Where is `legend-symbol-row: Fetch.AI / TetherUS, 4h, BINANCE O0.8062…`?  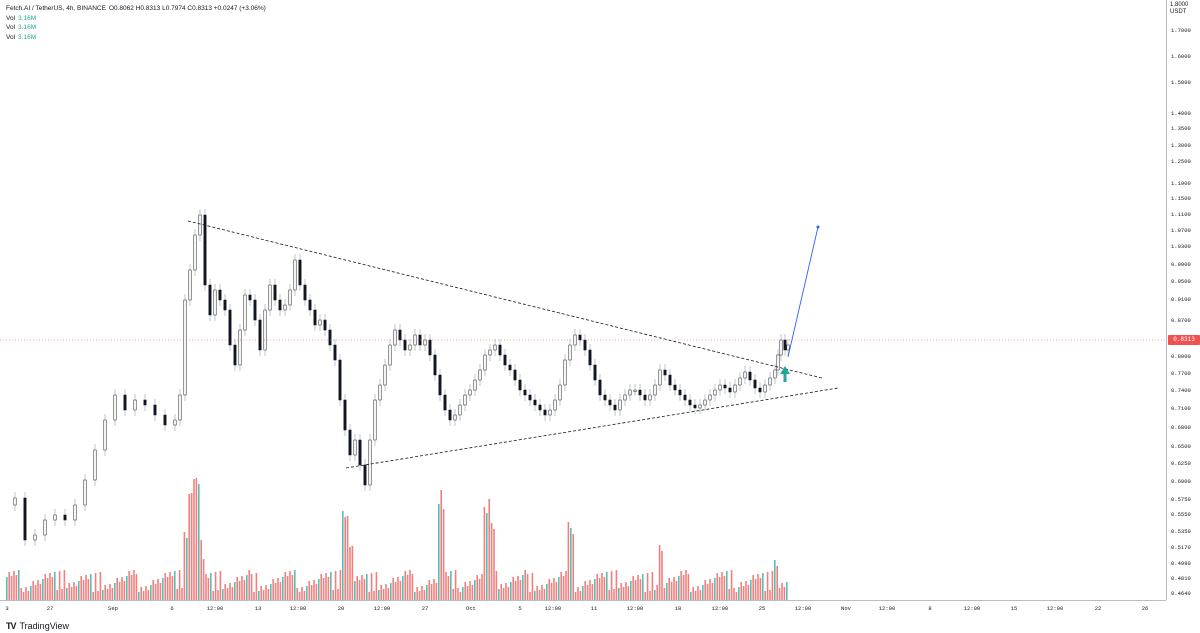
legend-symbol-row: Fetch.AI / TetherUS, 4h, BINANCE O0.8062… is located at coordinates (136, 9).